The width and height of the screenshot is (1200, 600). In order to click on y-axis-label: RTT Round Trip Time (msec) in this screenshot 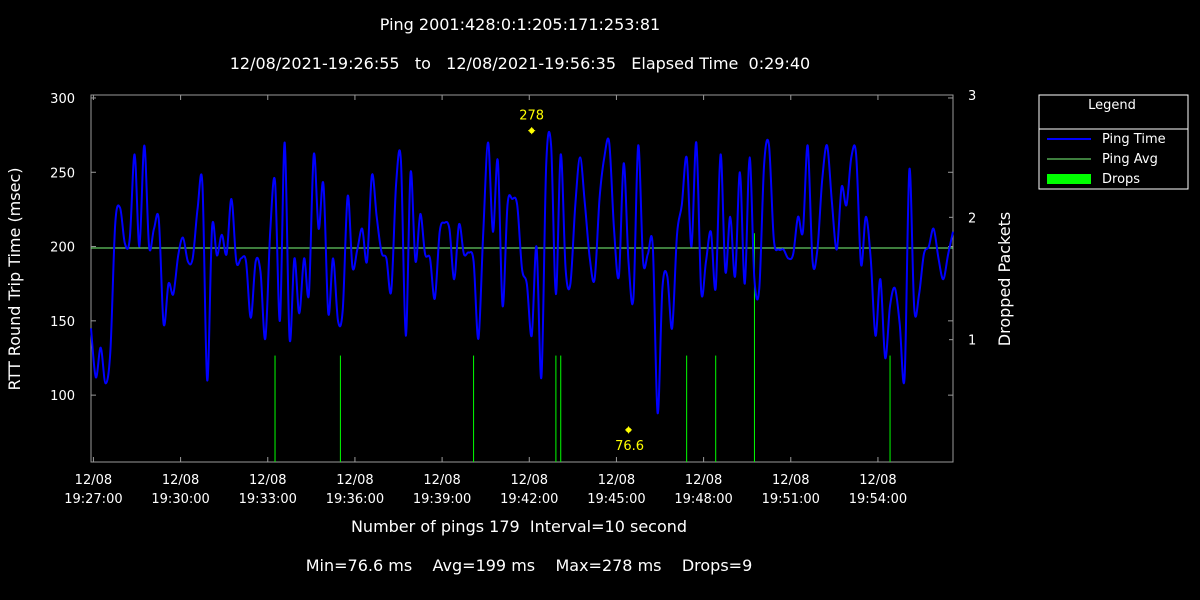, I will do `click(14, 279)`.